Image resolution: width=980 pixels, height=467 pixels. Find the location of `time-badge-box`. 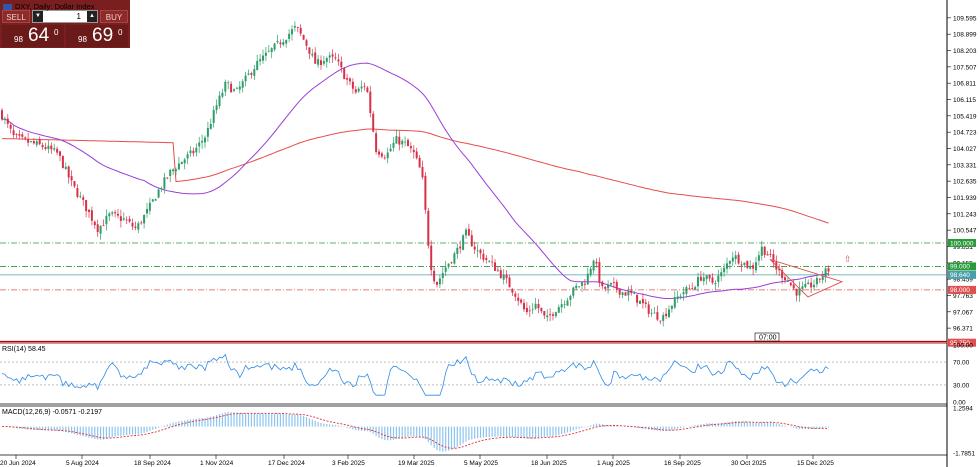

time-badge-box is located at coordinates (767, 337).